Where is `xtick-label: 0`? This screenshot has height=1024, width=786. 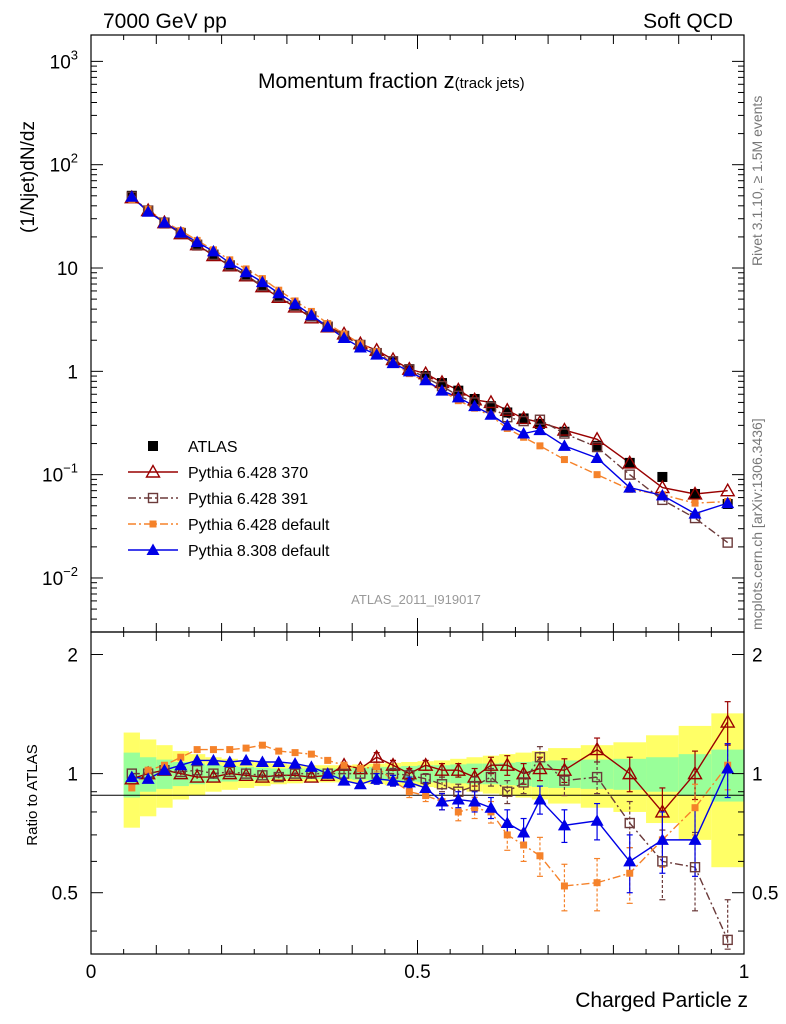 xtick-label: 0 is located at coordinates (91, 972).